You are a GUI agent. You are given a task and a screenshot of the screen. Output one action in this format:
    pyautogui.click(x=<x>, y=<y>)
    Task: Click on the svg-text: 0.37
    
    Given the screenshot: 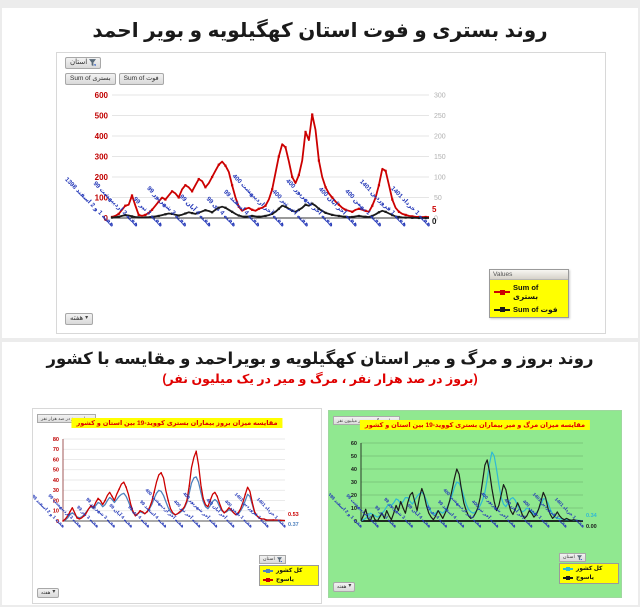 What is the action you would take?
    pyautogui.click(x=293, y=525)
    